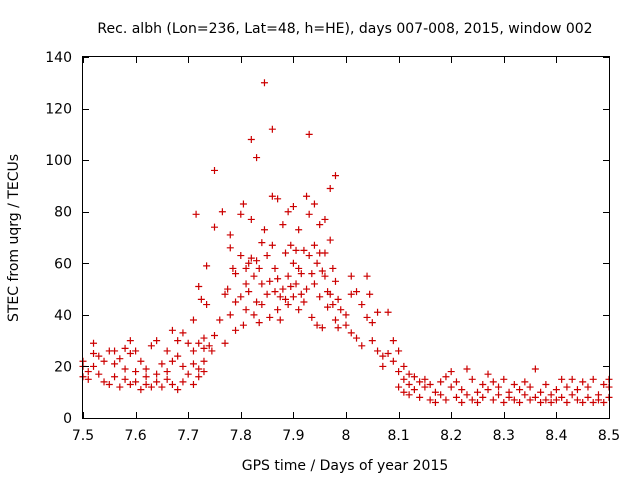 This screenshot has height=480, width=640. Describe the element at coordinates (58, 110) in the screenshot. I see `y-tick-label: 120` at that location.